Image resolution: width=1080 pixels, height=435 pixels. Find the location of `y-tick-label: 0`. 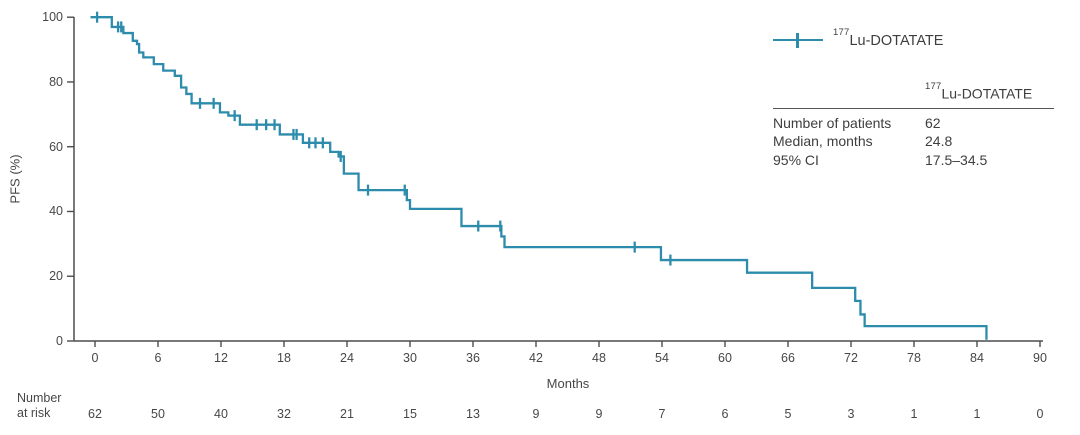

y-tick-label: 0 is located at coordinates (59, 341).